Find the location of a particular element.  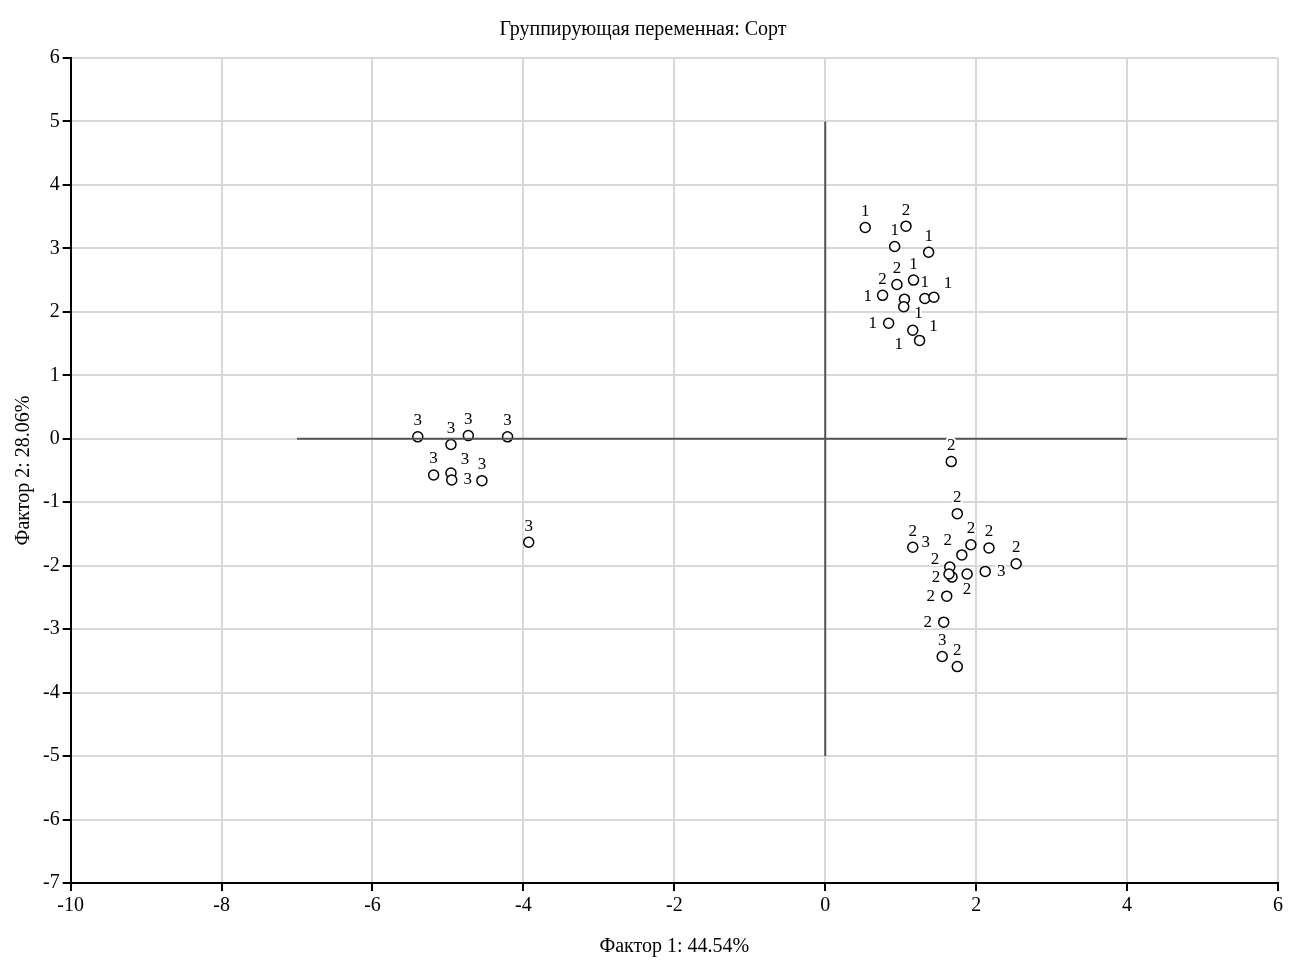

y-tick-label: 0 is located at coordinates (54, 437).